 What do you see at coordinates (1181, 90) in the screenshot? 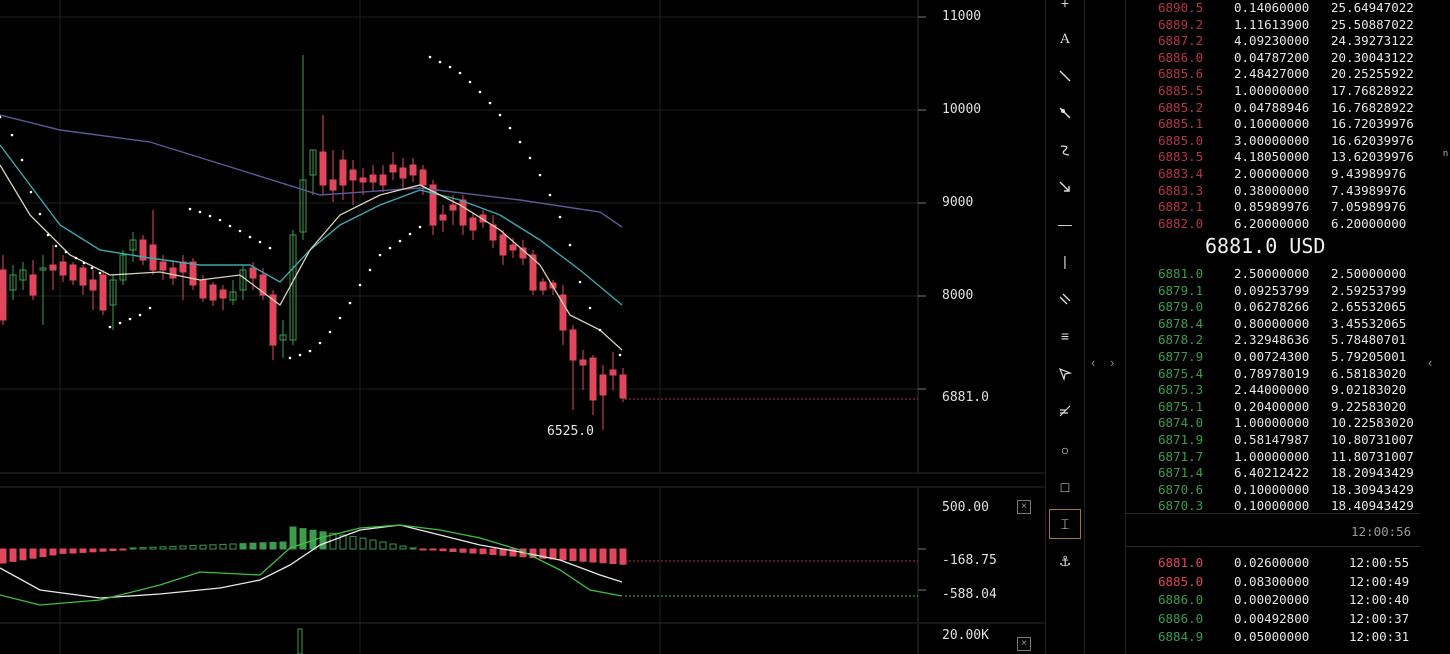
I see `price: 6885.5` at bounding box center [1181, 90].